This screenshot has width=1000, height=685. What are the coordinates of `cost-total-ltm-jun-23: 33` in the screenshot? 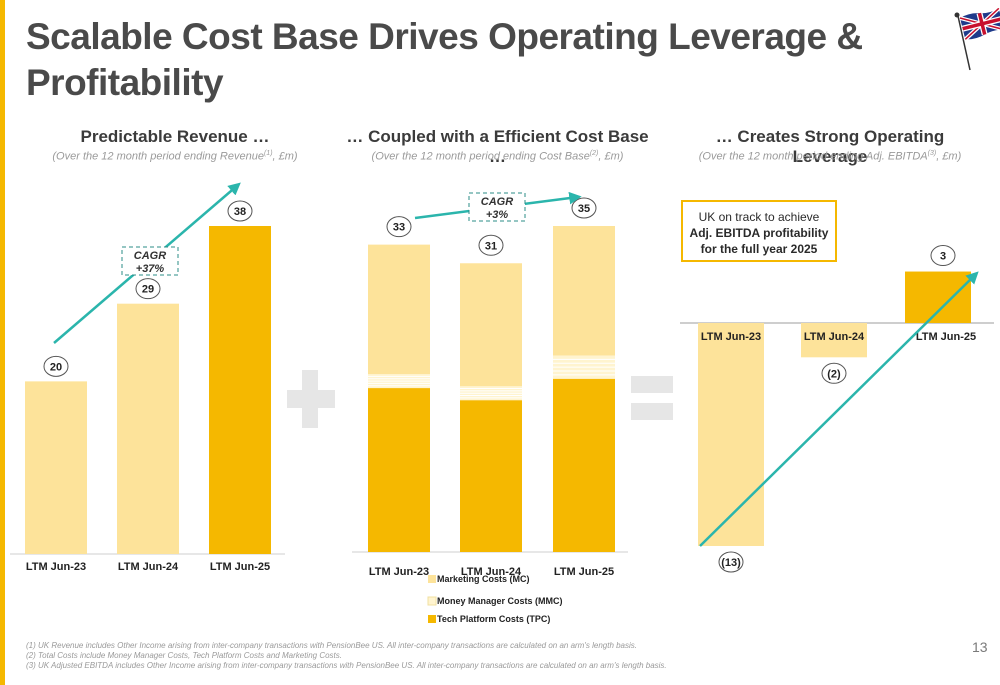 It's located at (399, 228).